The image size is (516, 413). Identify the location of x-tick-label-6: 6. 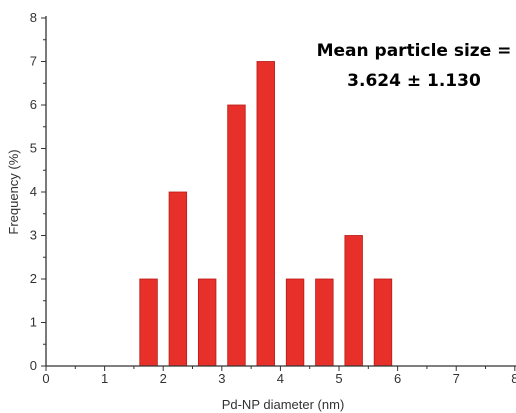
(397, 378).